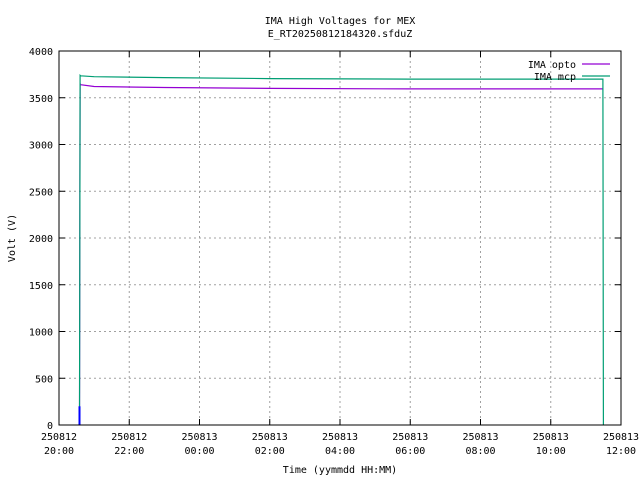  Describe the element at coordinates (621, 451) in the screenshot. I see `x-tick-label-time: 12:00` at that location.